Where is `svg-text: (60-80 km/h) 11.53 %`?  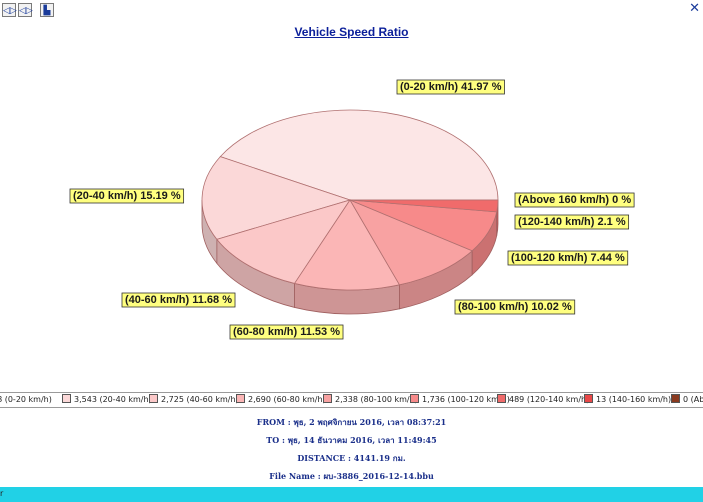
svg-text: (60-80 km/h) 11.53 % is located at coordinates (286, 332).